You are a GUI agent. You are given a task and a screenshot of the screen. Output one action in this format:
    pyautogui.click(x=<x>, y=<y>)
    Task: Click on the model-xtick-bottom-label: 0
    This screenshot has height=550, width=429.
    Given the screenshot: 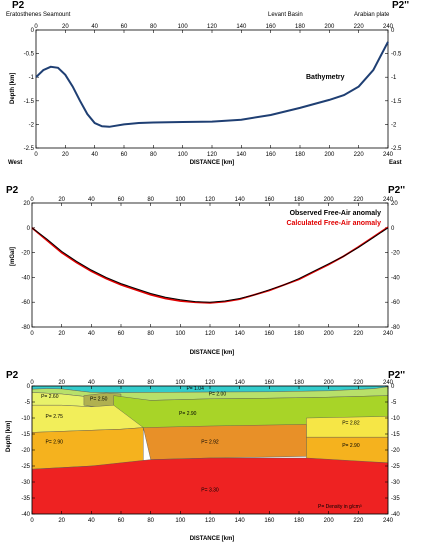 What is the action you would take?
    pyautogui.click(x=32, y=521)
    